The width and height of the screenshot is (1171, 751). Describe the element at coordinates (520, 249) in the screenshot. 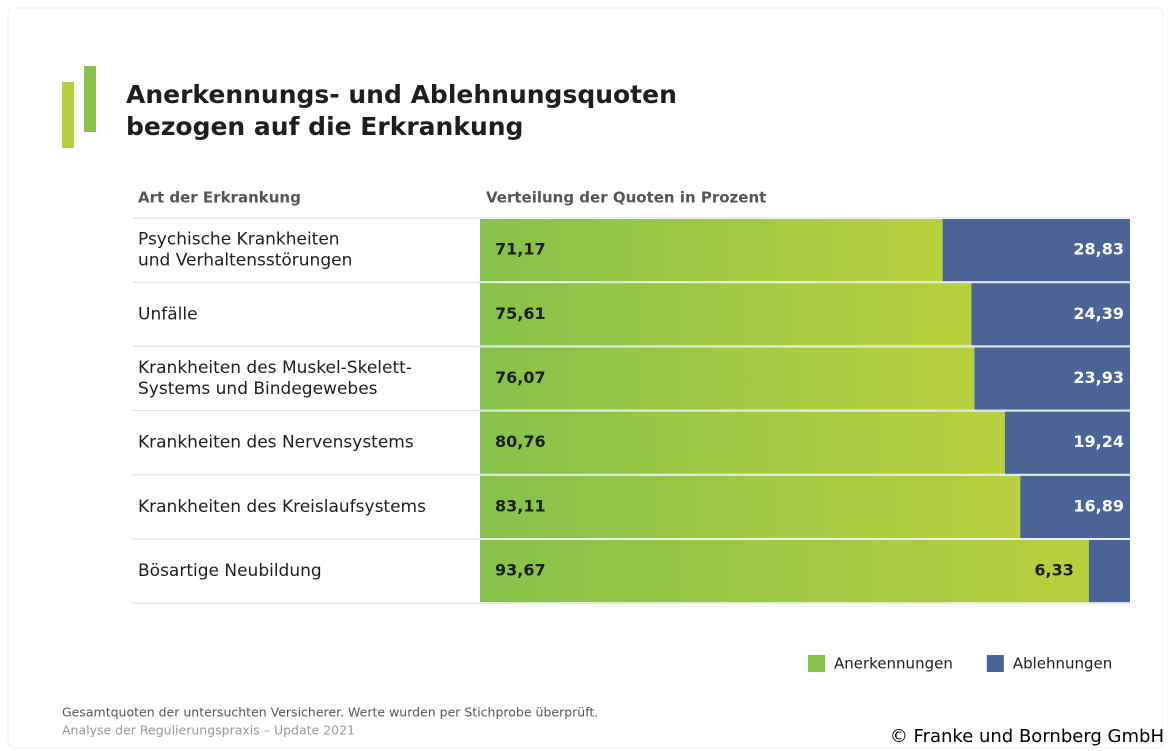

I see `value-label: 71,17` at that location.